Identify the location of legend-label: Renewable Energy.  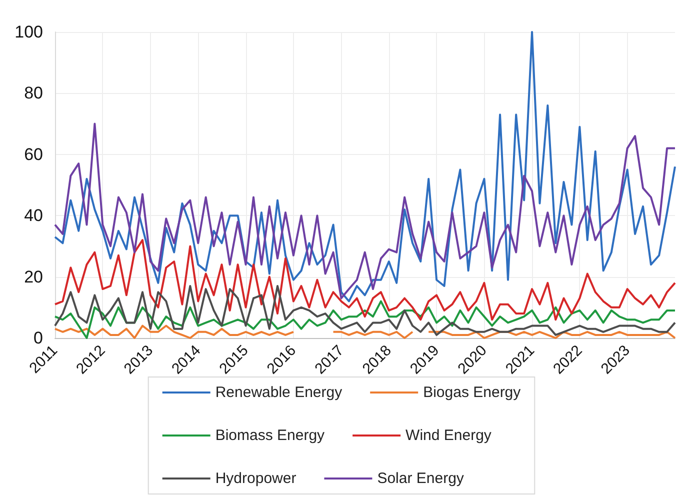
(279, 392).